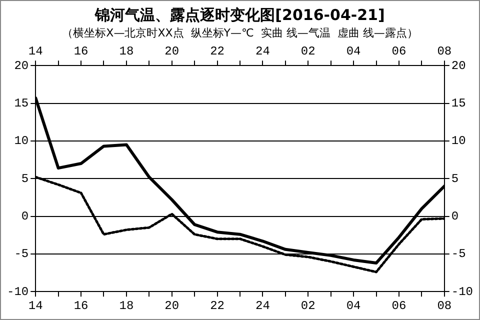  Describe the element at coordinates (217, 305) in the screenshot. I see `x2-tick-label: 22` at that location.